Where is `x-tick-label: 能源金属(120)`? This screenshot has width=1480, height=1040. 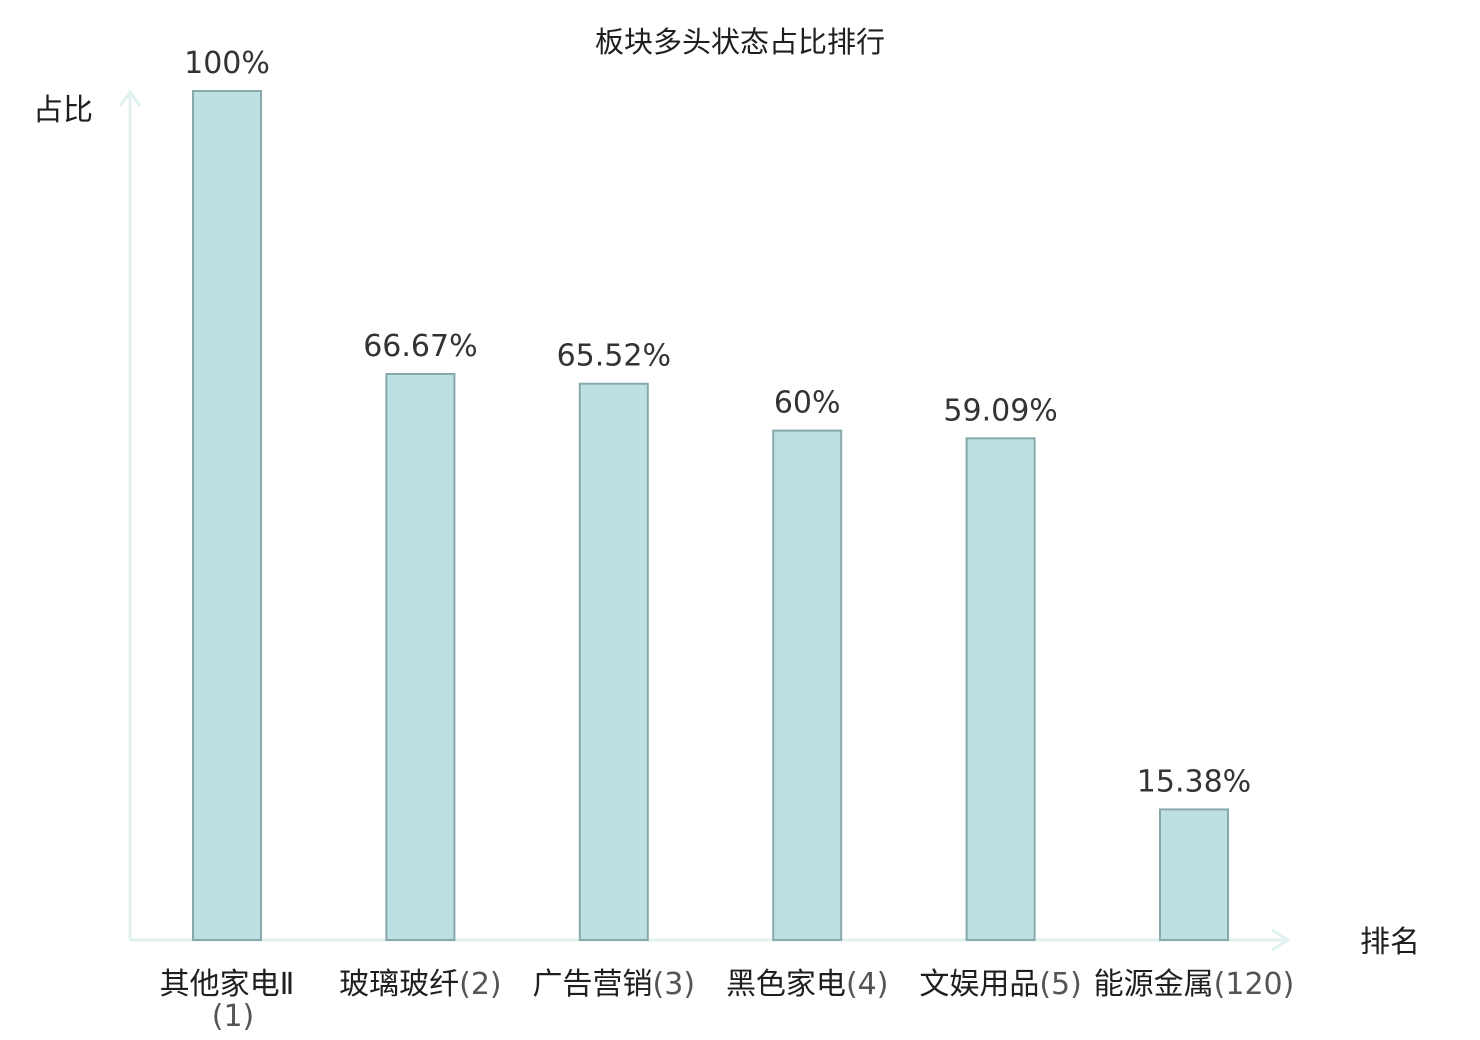
x-tick-label: 能源金属(120) is located at coordinates (1194, 984).